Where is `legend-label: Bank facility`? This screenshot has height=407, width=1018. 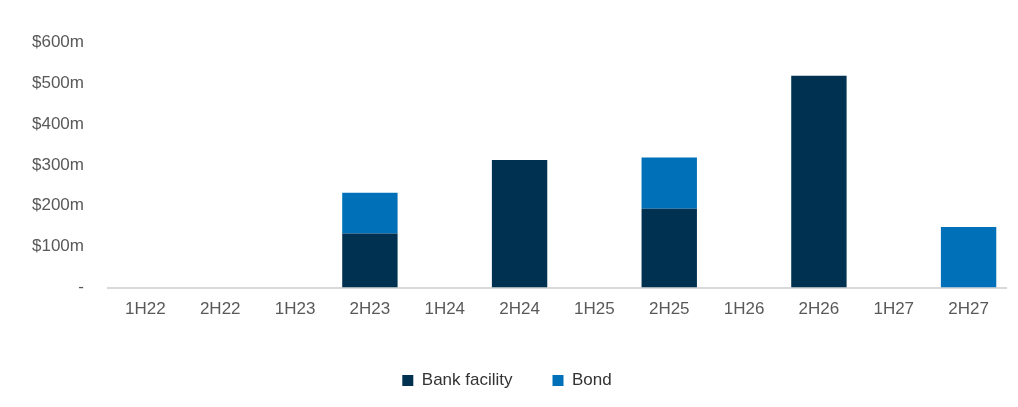 legend-label: Bank facility is located at coordinates (467, 380).